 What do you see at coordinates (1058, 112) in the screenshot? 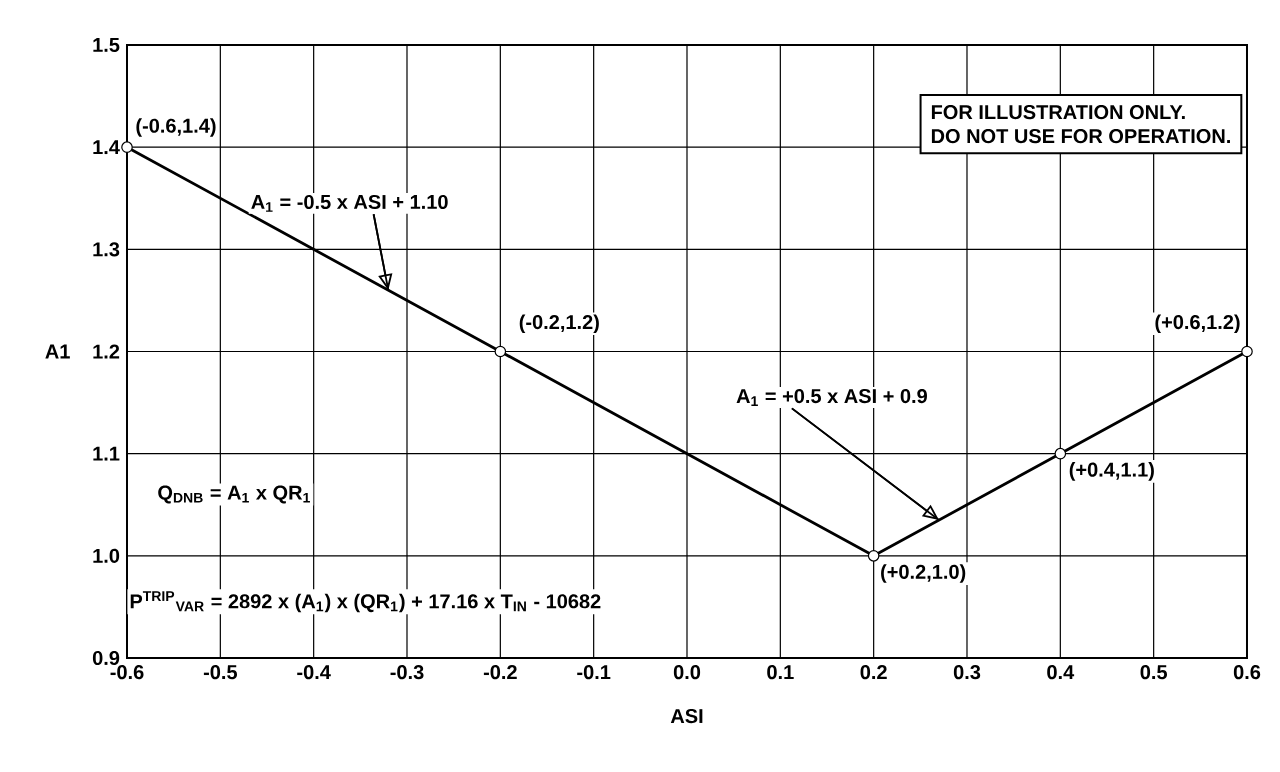
I see `annotation: FOR ILLUSTRATION ONLY.` at bounding box center [1058, 112].